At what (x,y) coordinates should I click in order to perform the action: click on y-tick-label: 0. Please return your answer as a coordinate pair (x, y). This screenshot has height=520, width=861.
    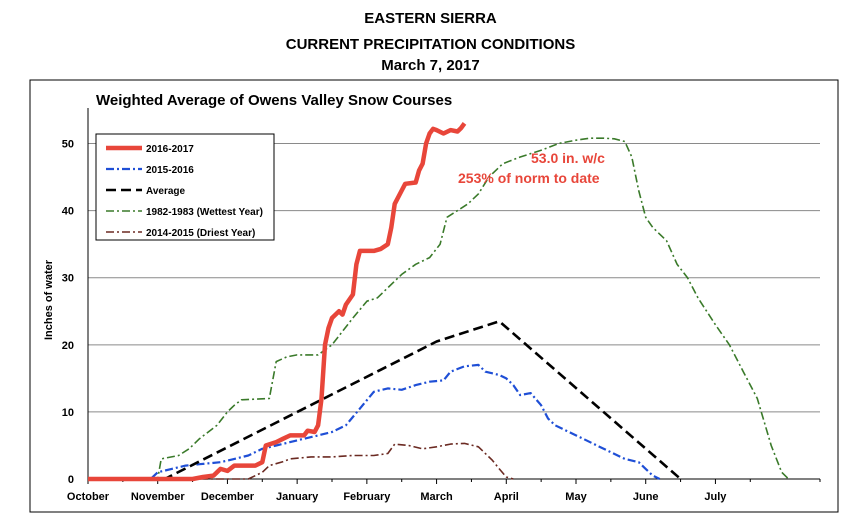
    Looking at the image, I should click on (71, 480).